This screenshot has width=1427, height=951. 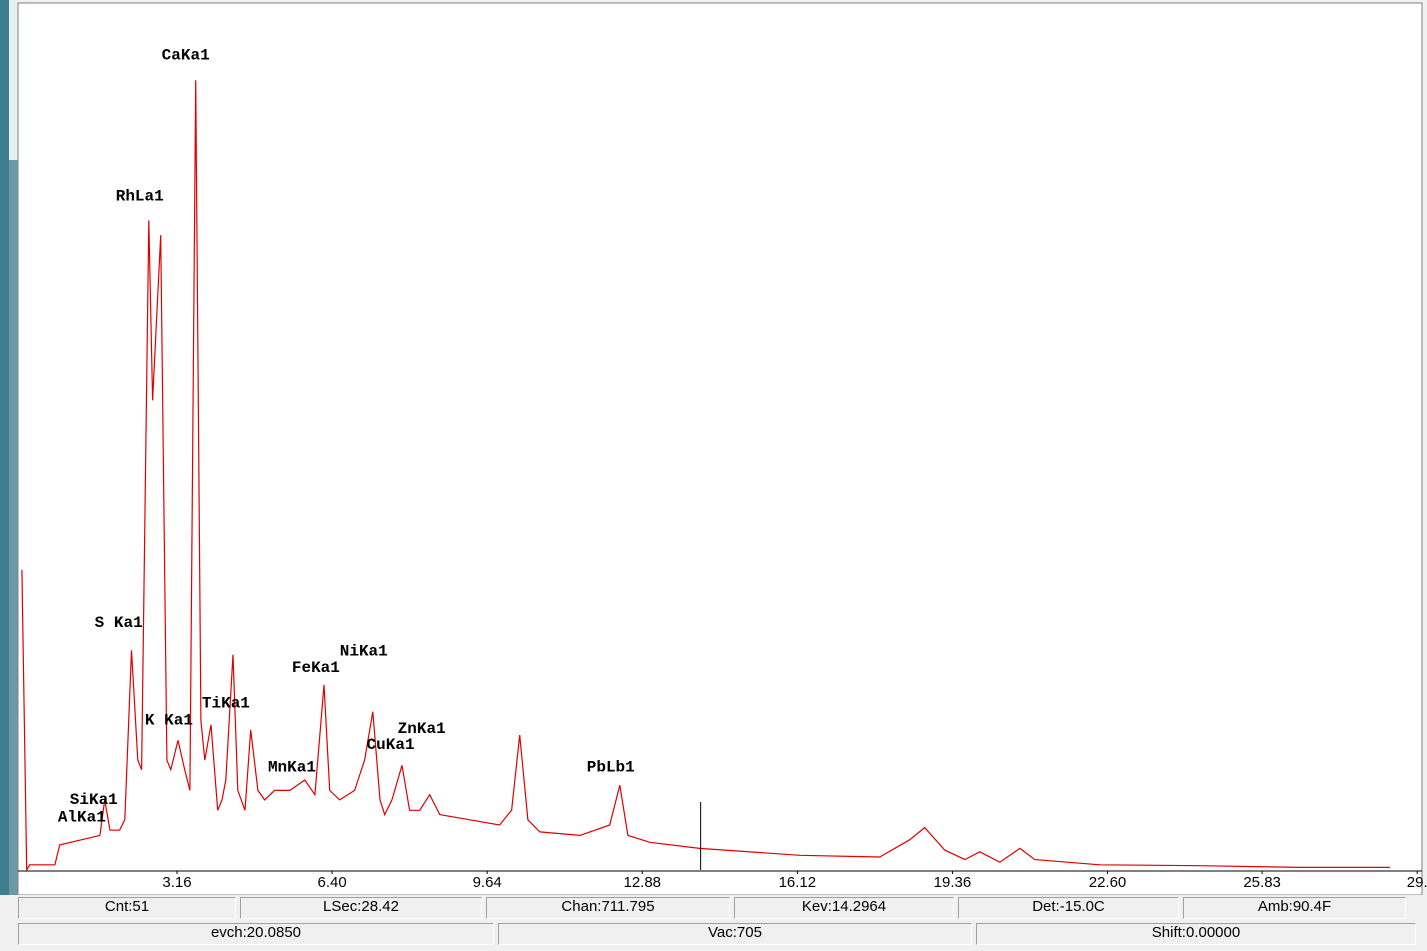 I want to click on peak-label: NiKa1, so click(x=364, y=651).